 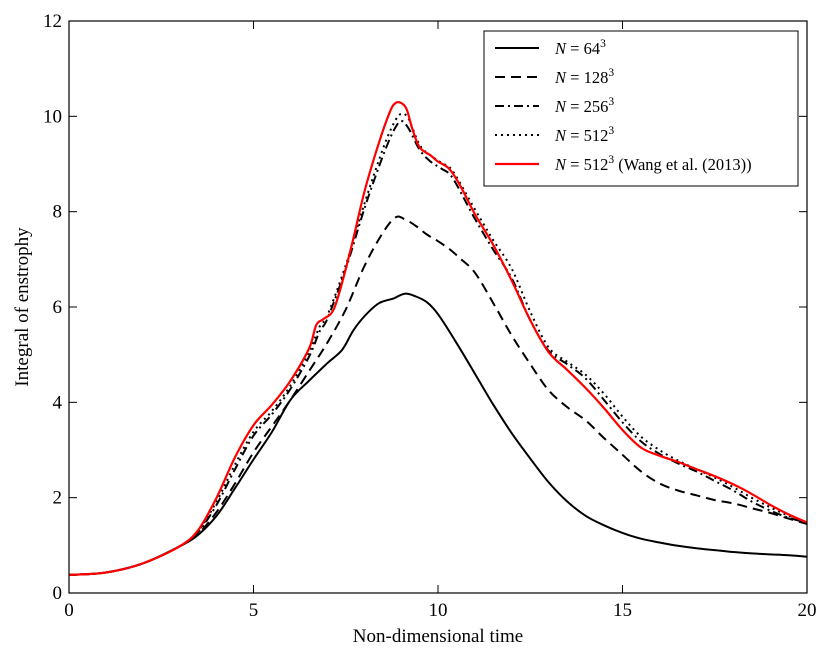 I want to click on y-axis-label: Integral of enstrophy, so click(x=22, y=307).